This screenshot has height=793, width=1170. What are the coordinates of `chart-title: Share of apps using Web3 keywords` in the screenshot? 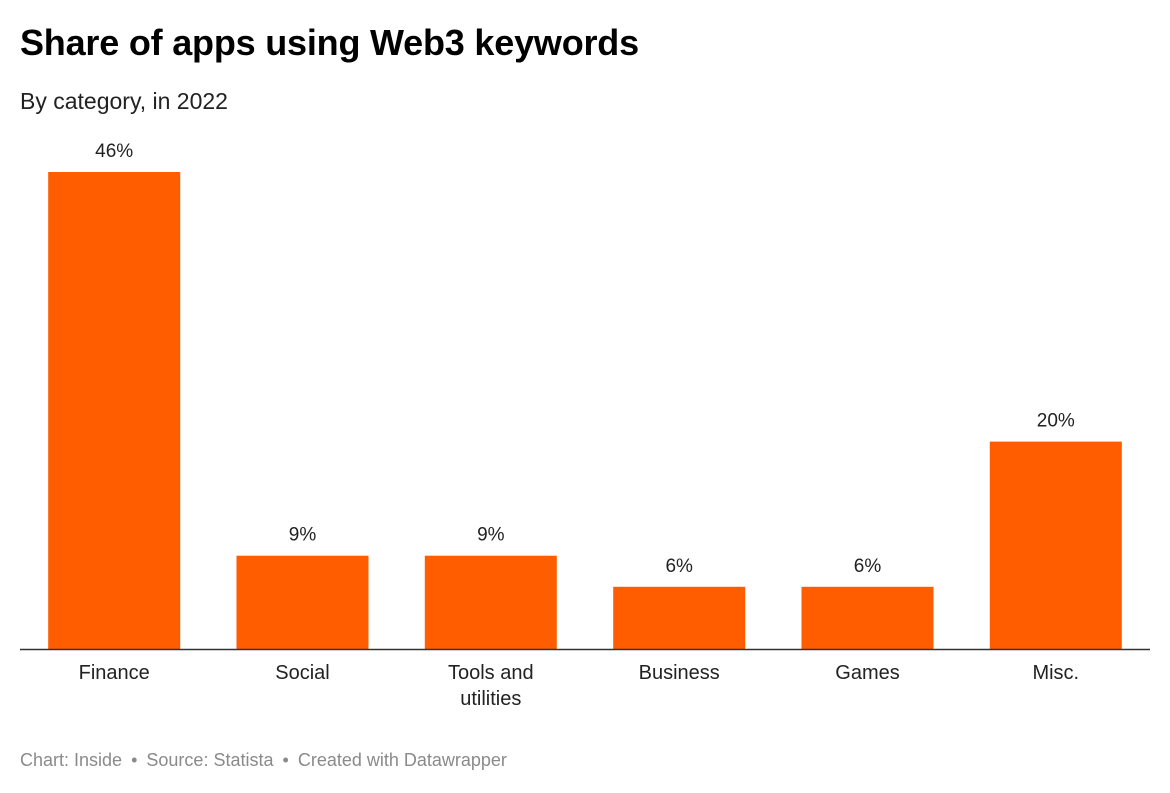 It's located at (329, 42).